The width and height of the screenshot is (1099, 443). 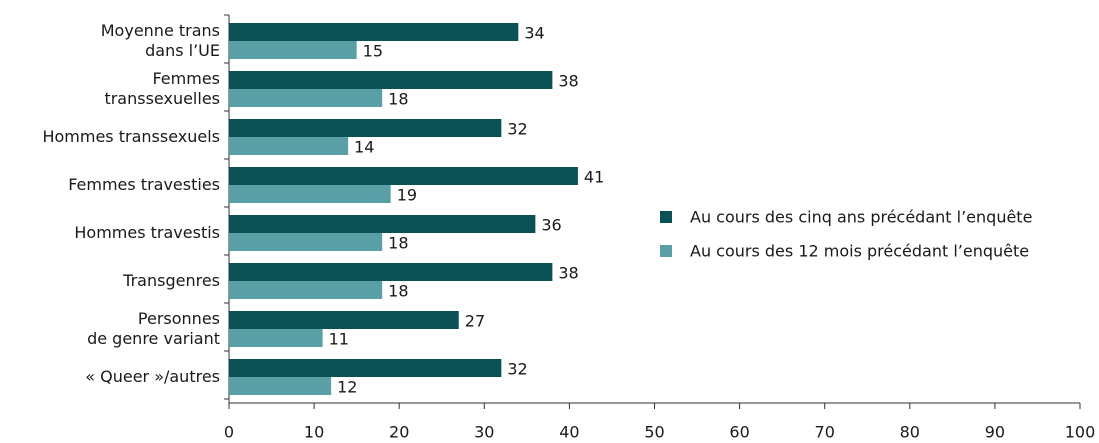 I want to click on x-tick-label: 90, so click(x=995, y=432).